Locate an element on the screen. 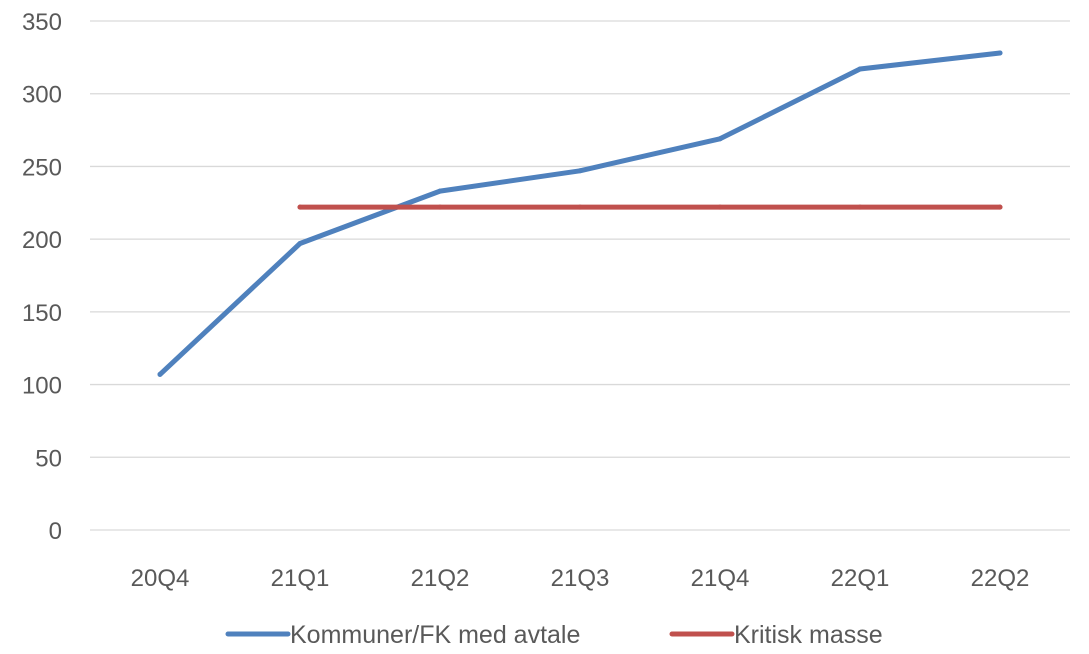  x-axis: 20Q4 21Q1 21Q2 21Q3 21Q4 22Q1 22Q2 is located at coordinates (580, 578).